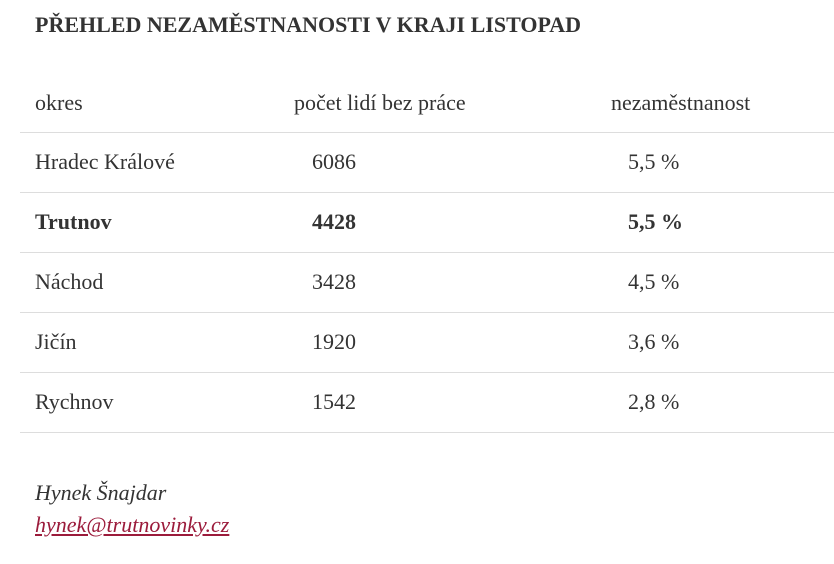 The width and height of the screenshot is (834, 564). What do you see at coordinates (59, 102) in the screenshot?
I see `column-header: okres` at bounding box center [59, 102].